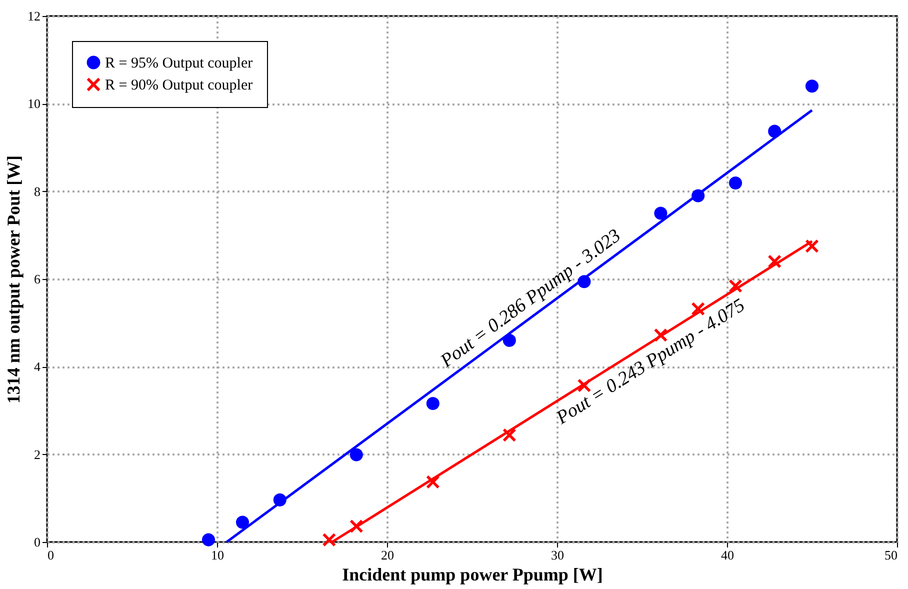 The height and width of the screenshot is (589, 908). Describe the element at coordinates (34, 104) in the screenshot. I see `y-tick-label: 10` at that location.